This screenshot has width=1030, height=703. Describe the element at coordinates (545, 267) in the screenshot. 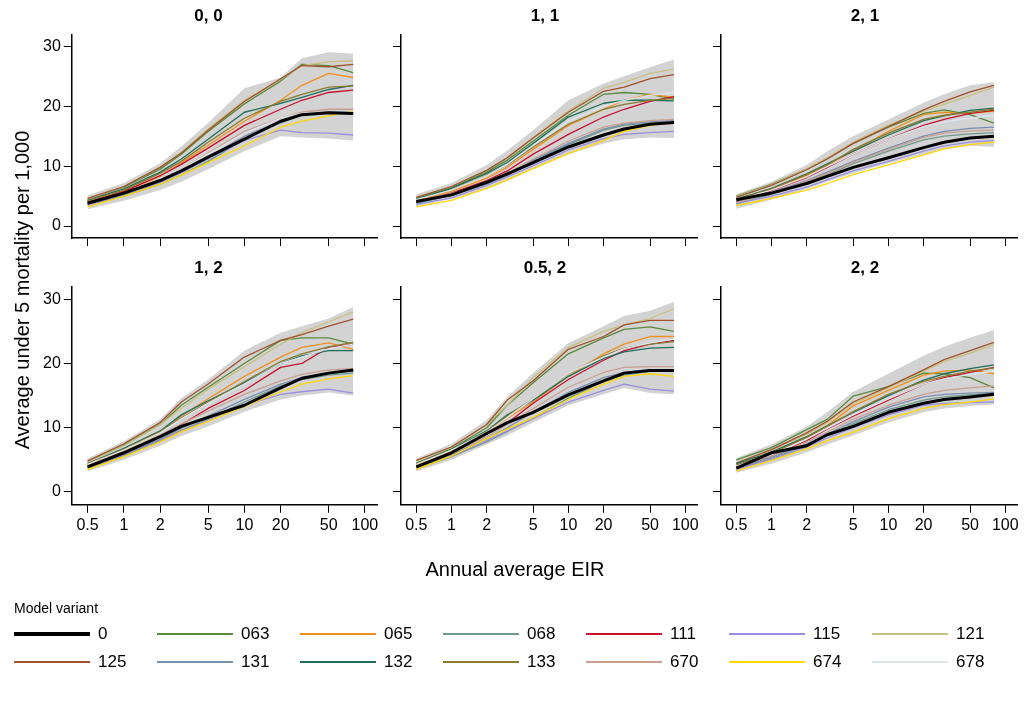

I see `chart-title: 0.5, 2` at that location.